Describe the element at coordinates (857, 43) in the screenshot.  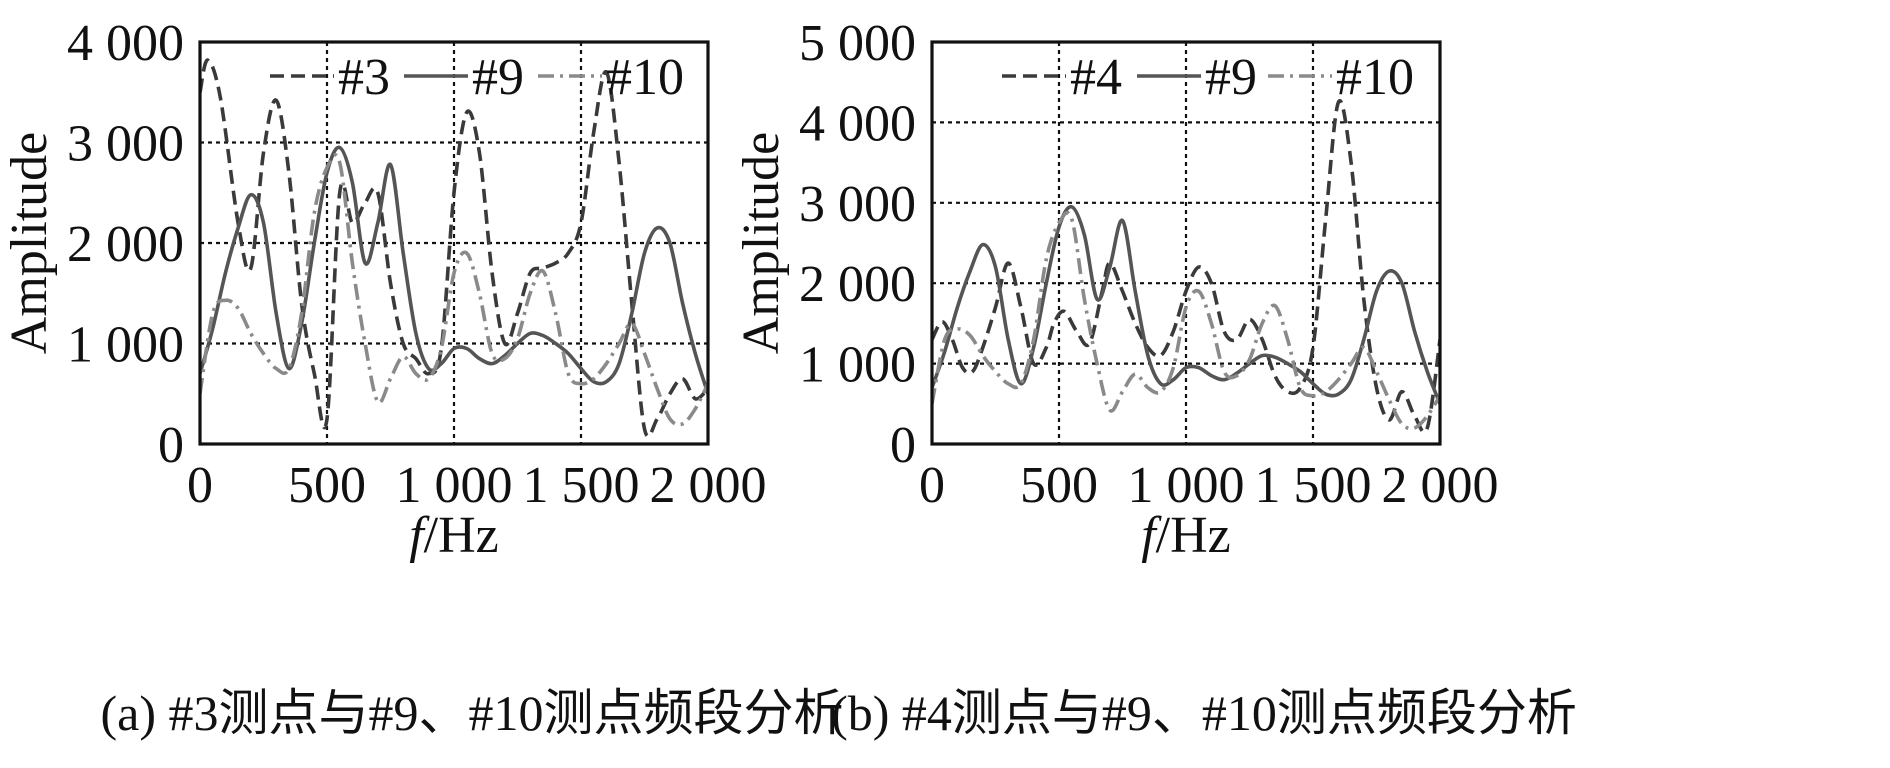
I see `y-tick-label: 5 000` at that location.